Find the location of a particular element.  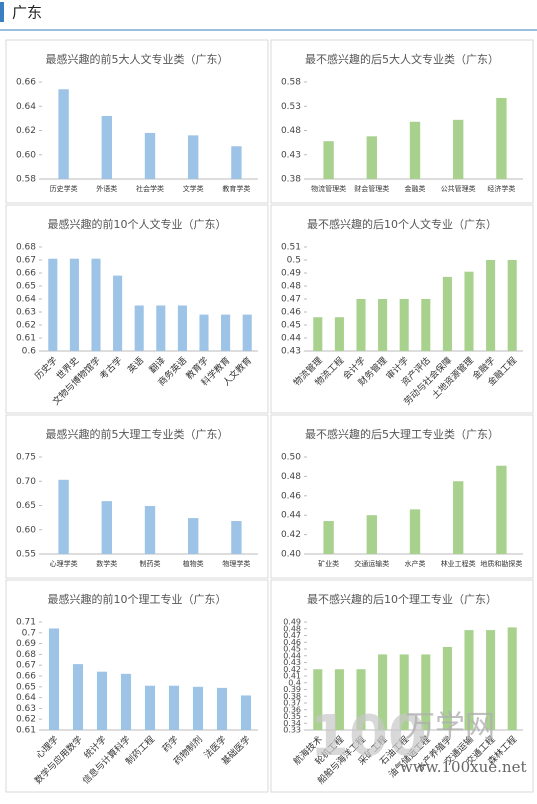

y-tick-label: 0.33 is located at coordinates (292, 730).